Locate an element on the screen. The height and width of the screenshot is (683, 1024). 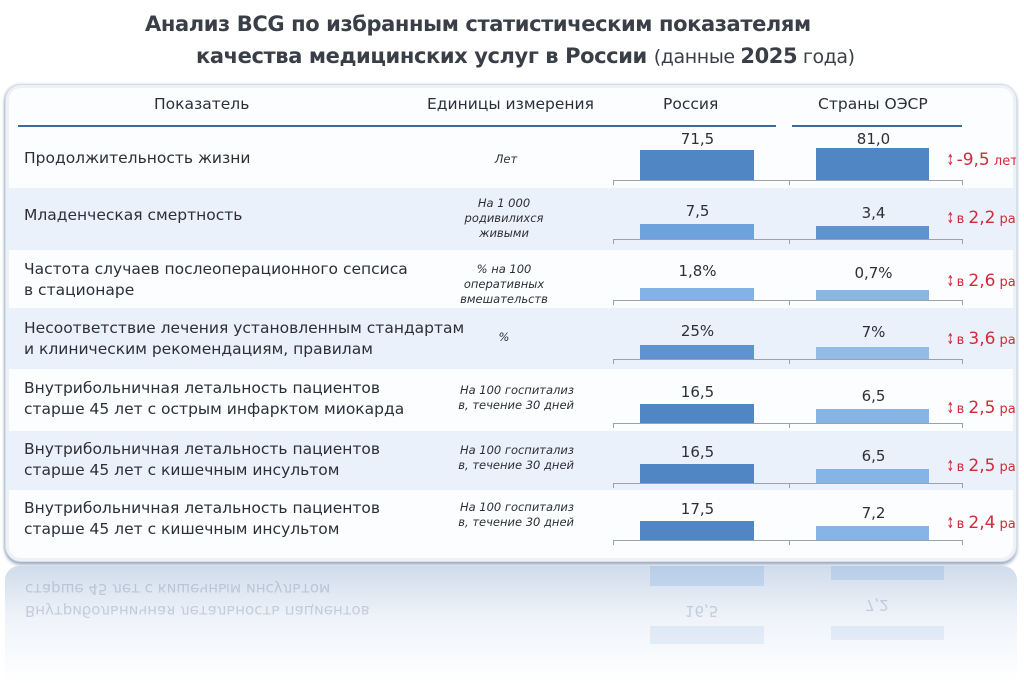
title-year: 2025 is located at coordinates (769, 56).